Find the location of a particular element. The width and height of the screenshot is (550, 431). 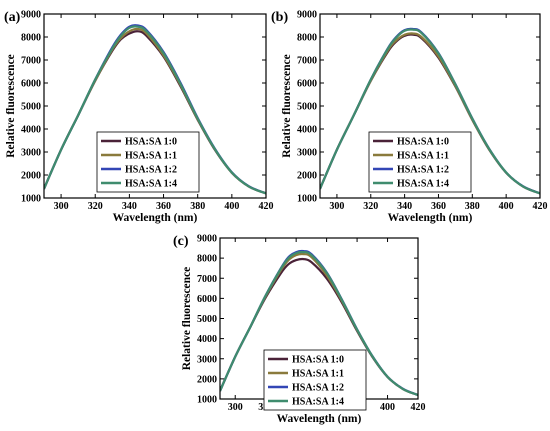

panel-label: (a) is located at coordinates (12, 17).